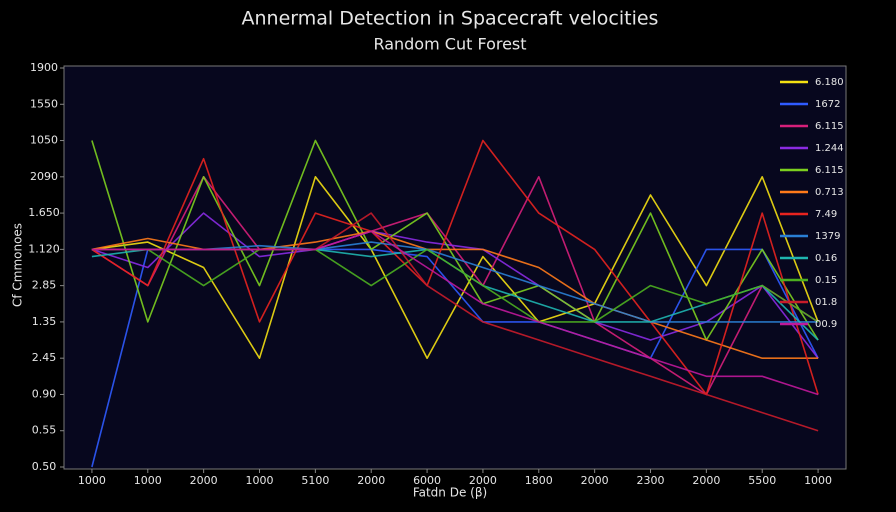 The height and width of the screenshot is (512, 896). Describe the element at coordinates (762, 480) in the screenshot. I see `x-tick-label: 5500` at that location.